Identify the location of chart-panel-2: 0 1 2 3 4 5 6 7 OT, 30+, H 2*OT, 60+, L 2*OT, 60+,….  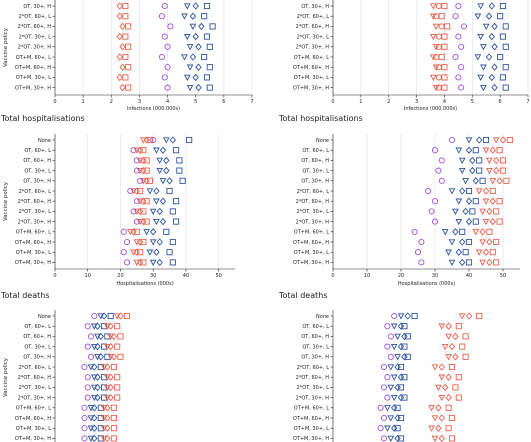
(411, 56).